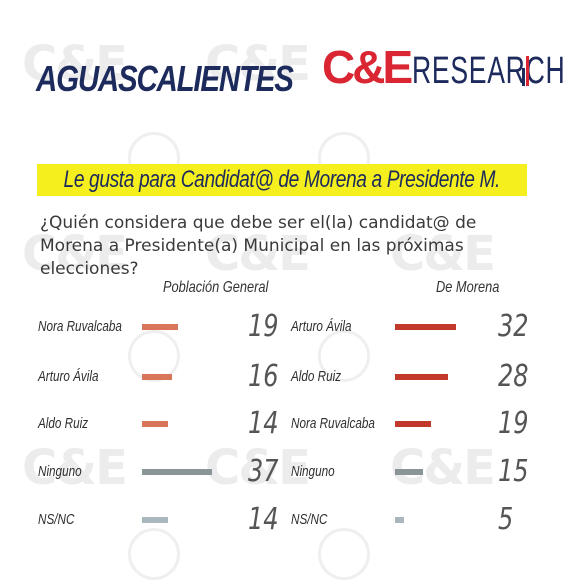 This screenshot has height=580, width=565. What do you see at coordinates (525, 71) in the screenshot?
I see `brand-bars-icon` at bounding box center [525, 71].